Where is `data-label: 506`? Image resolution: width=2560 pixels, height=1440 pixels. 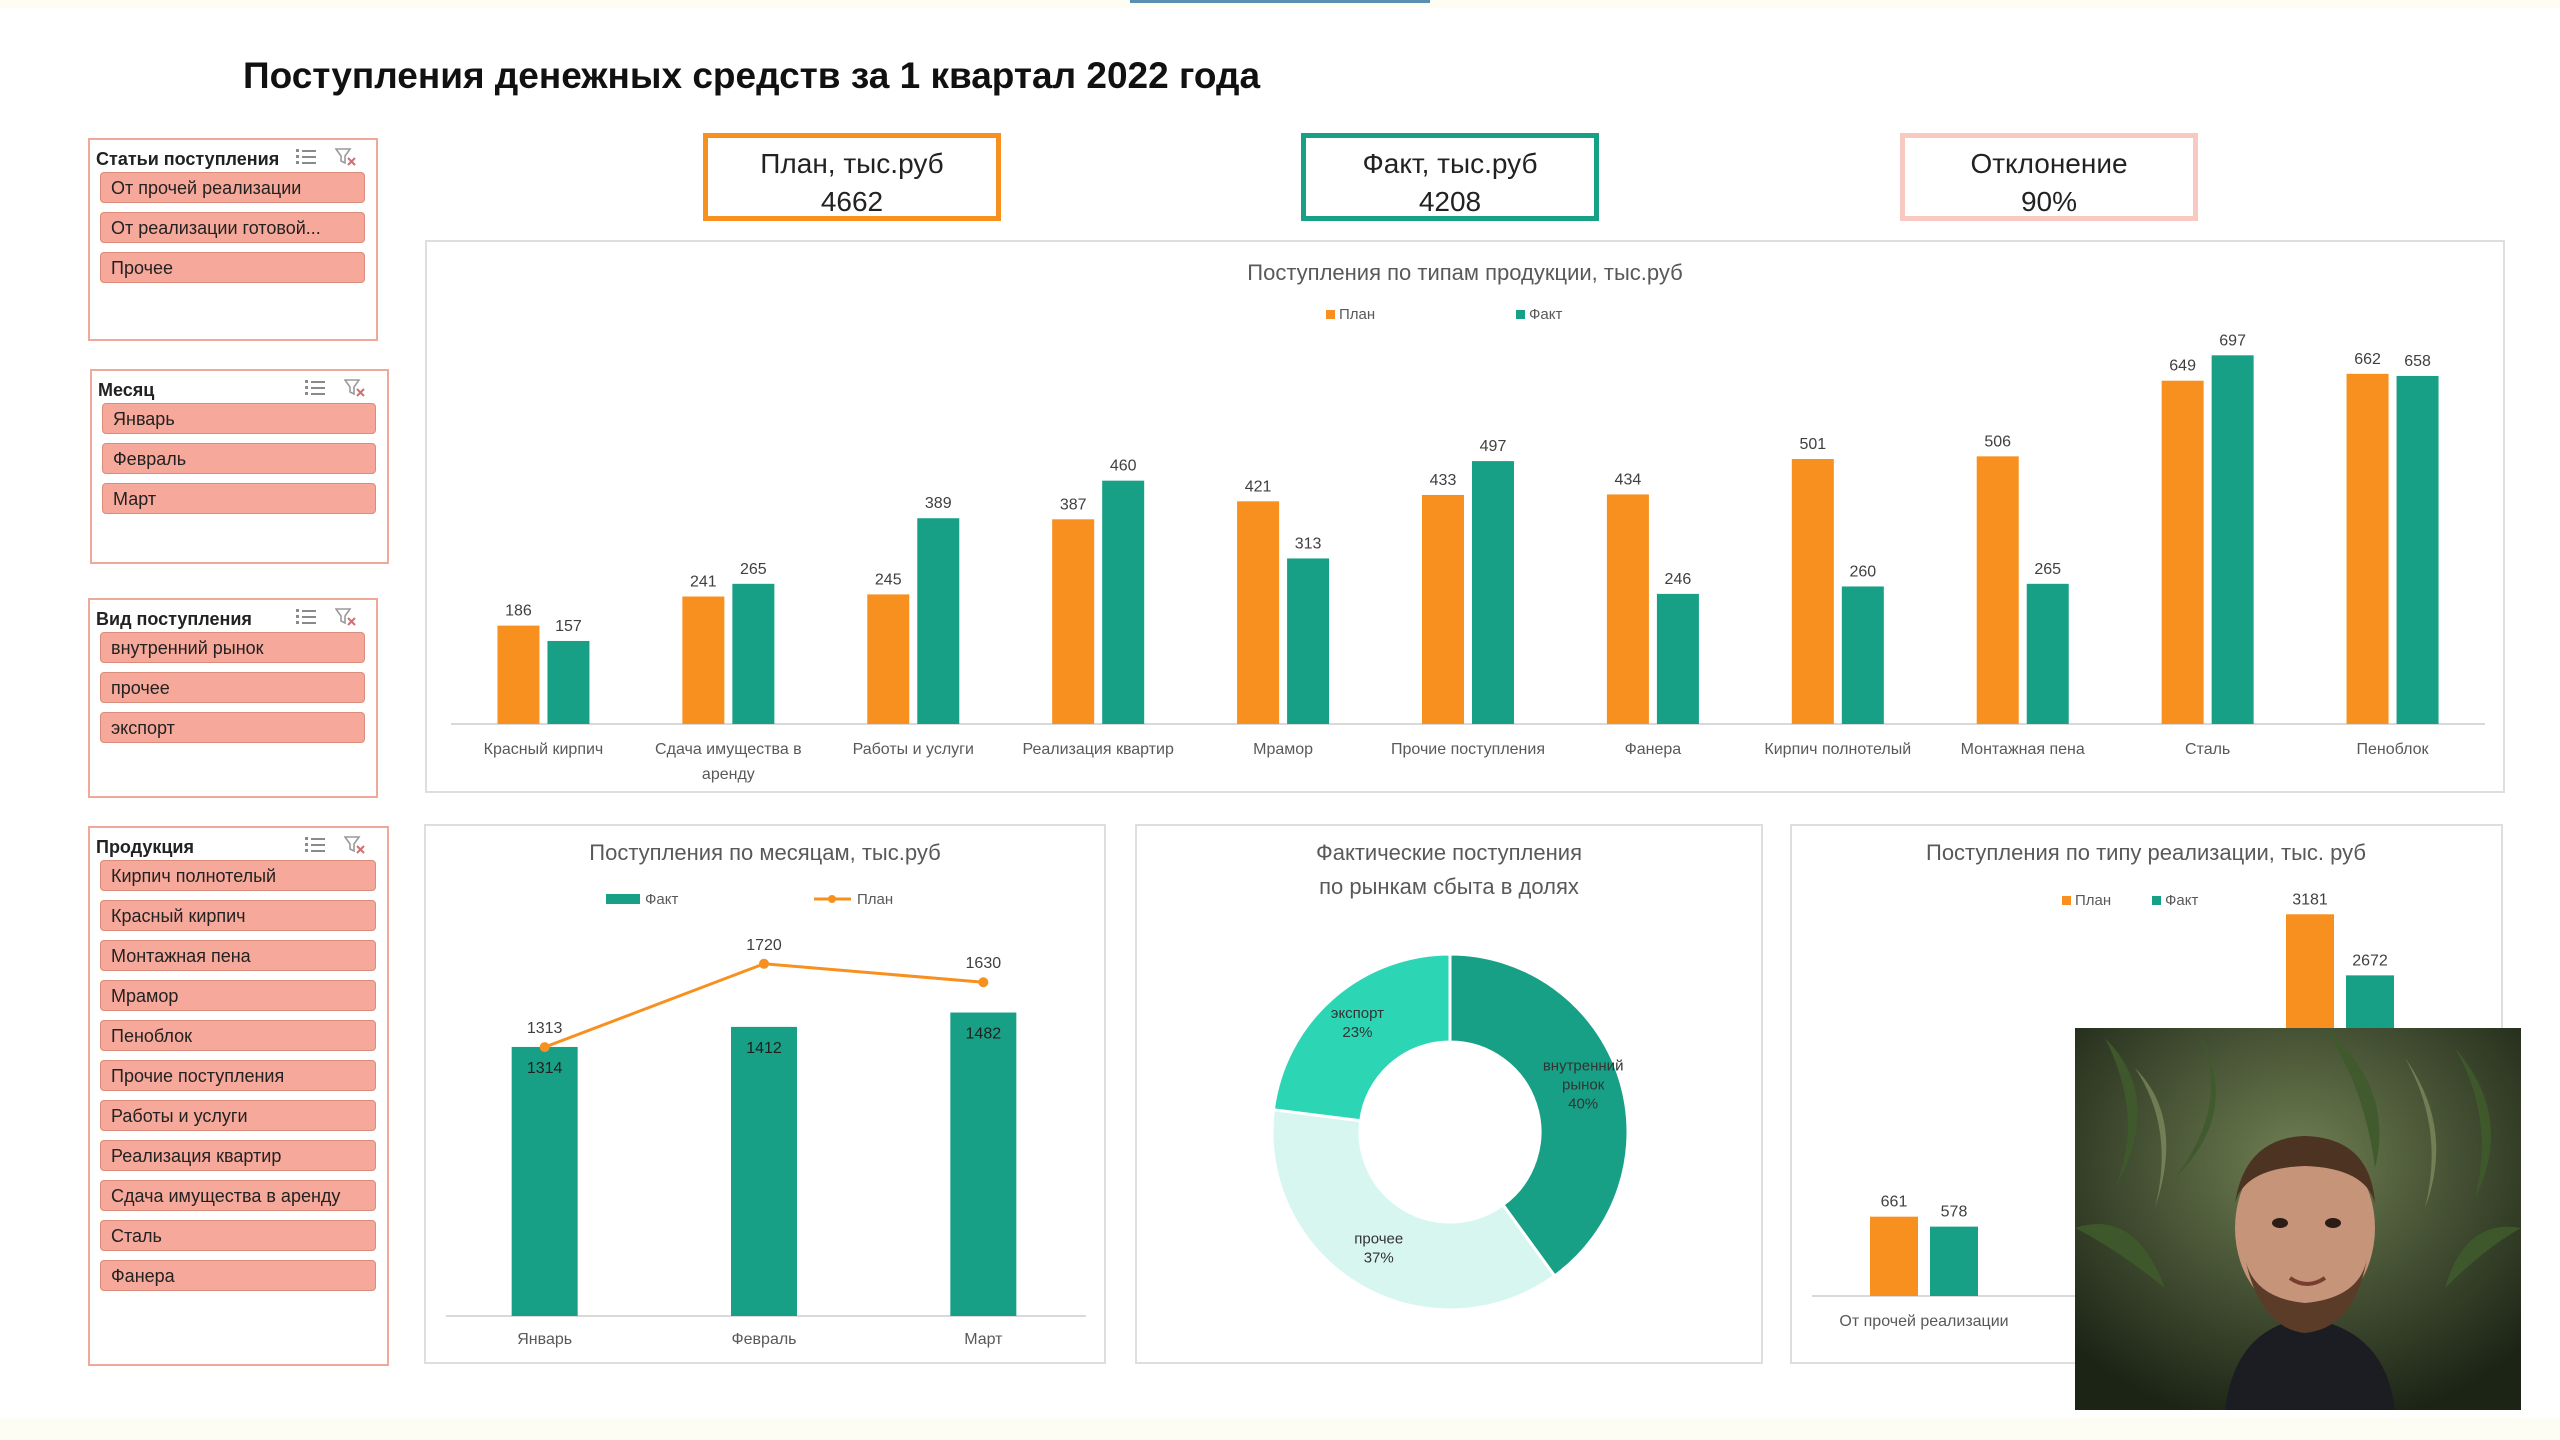
data-label: 506 is located at coordinates (1997, 441).